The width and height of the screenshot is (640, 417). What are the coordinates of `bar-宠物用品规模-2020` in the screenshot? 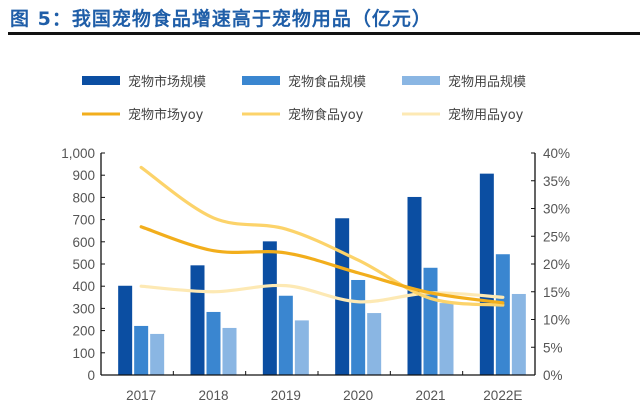 It's located at (374, 344).